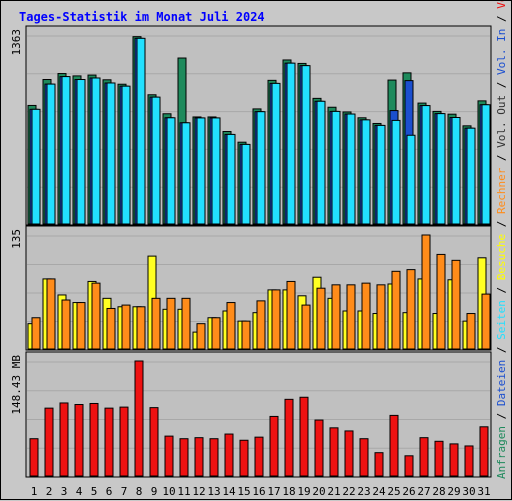  I want to click on x-tick-label-day-2: 2, so click(49, 491).